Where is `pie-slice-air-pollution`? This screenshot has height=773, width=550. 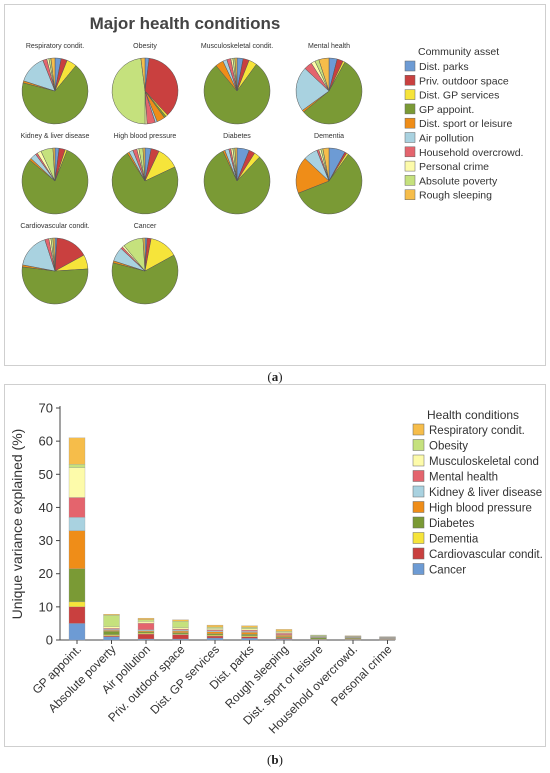
pie-slice-air-pollution is located at coordinates (312, 89).